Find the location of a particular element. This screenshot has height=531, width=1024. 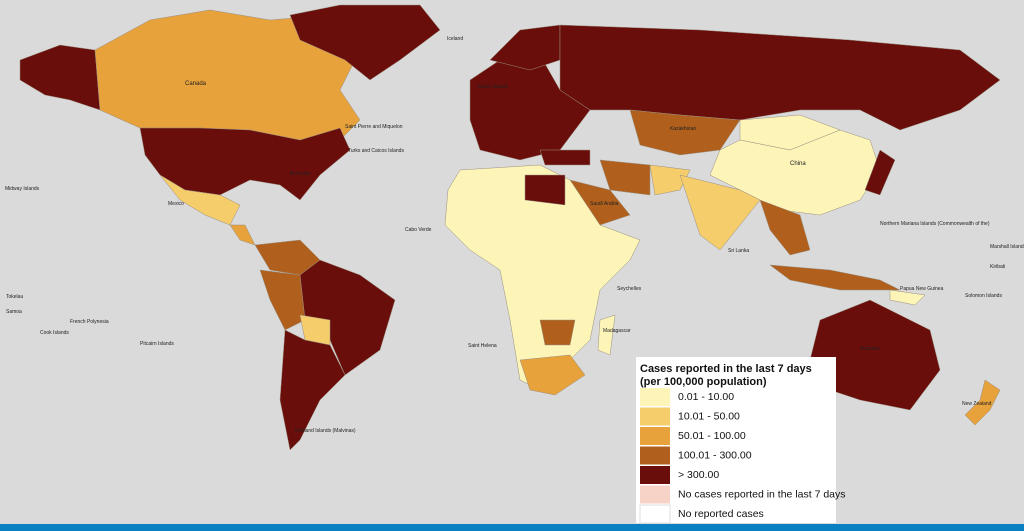

place-label: Falkland Islands (Malvinas) is located at coordinates (325, 431).